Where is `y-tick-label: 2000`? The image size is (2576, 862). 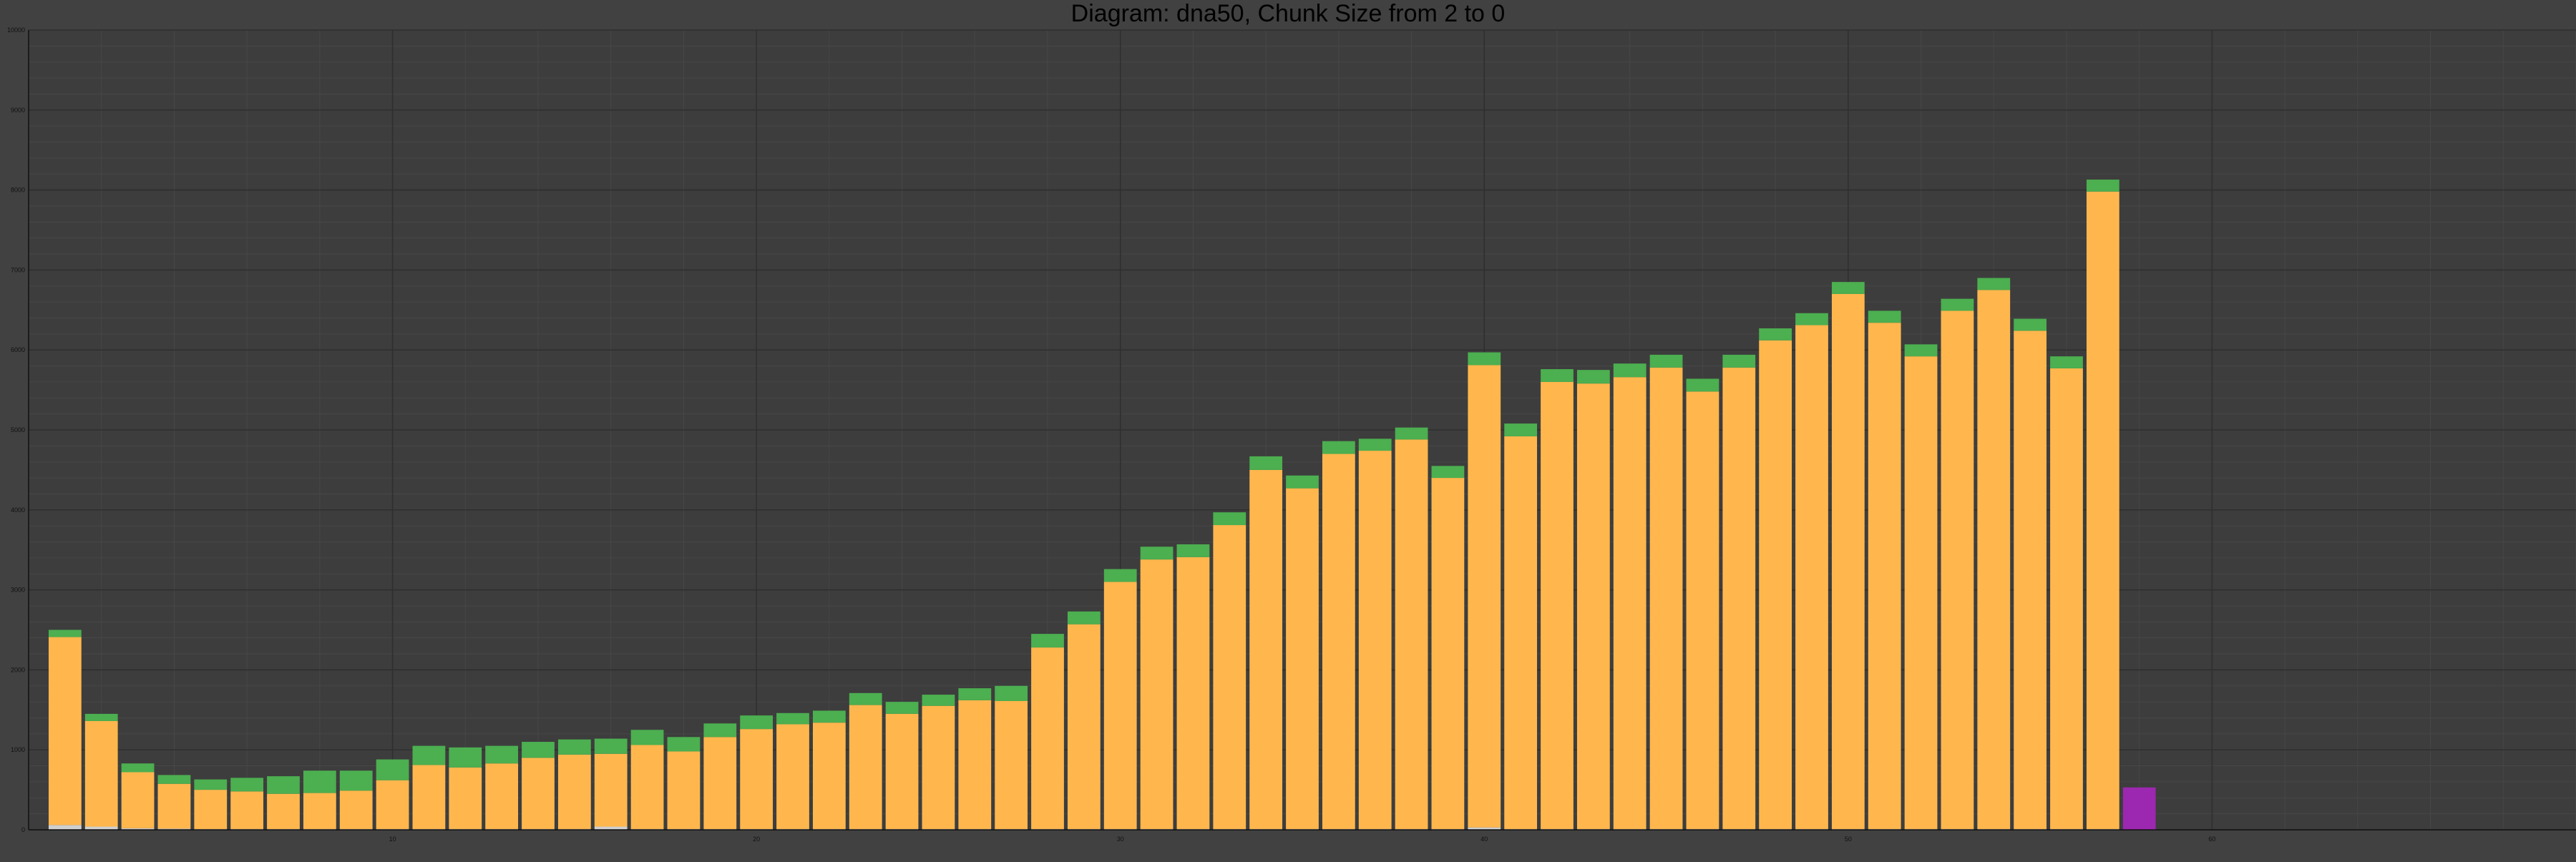
y-tick-label: 2000 is located at coordinates (18, 669).